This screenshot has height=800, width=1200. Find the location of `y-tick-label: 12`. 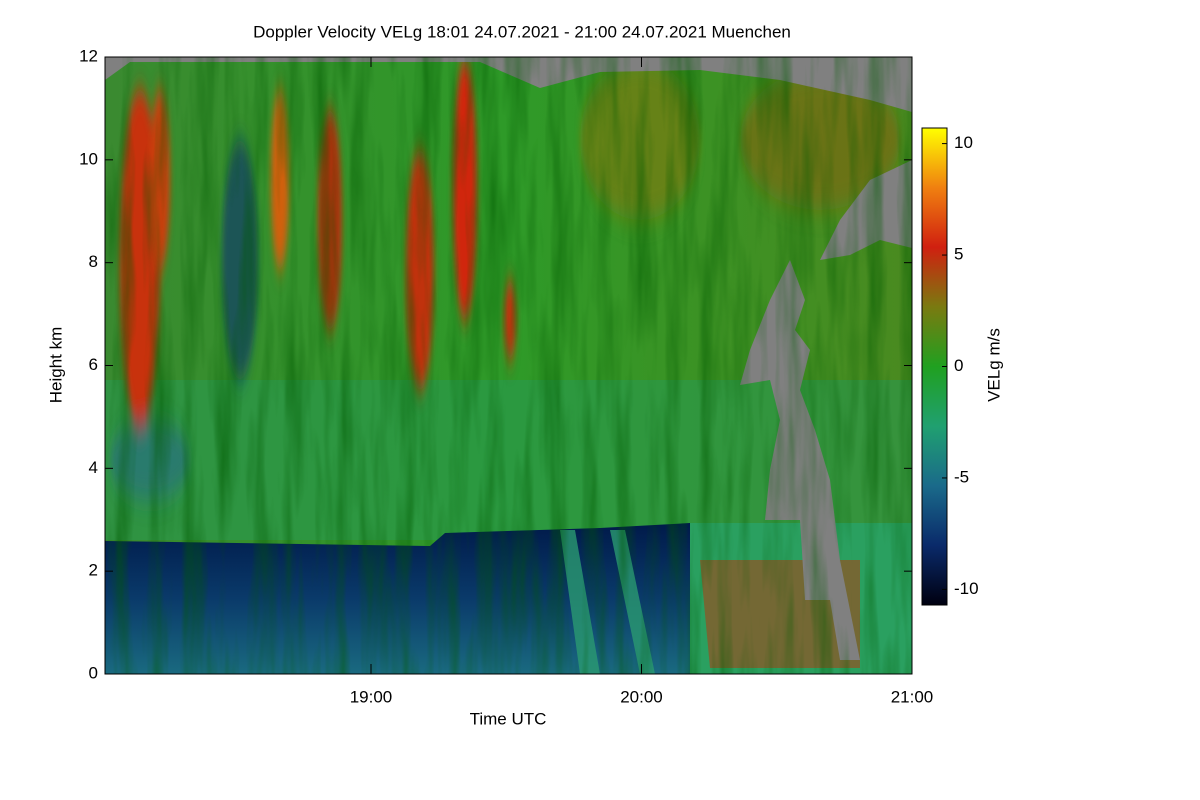

y-tick-label: 12 is located at coordinates (88, 55).